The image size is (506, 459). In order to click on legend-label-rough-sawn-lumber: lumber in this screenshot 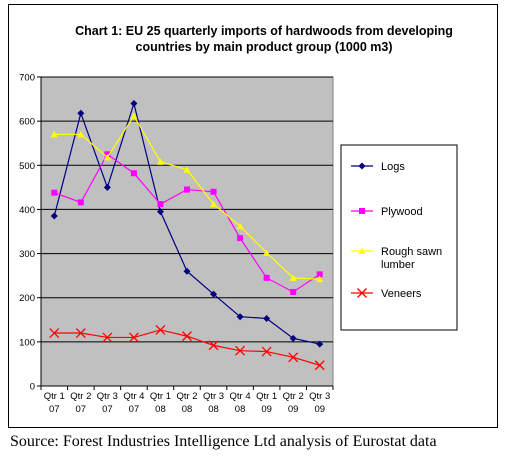, I will do `click(398, 265)`.